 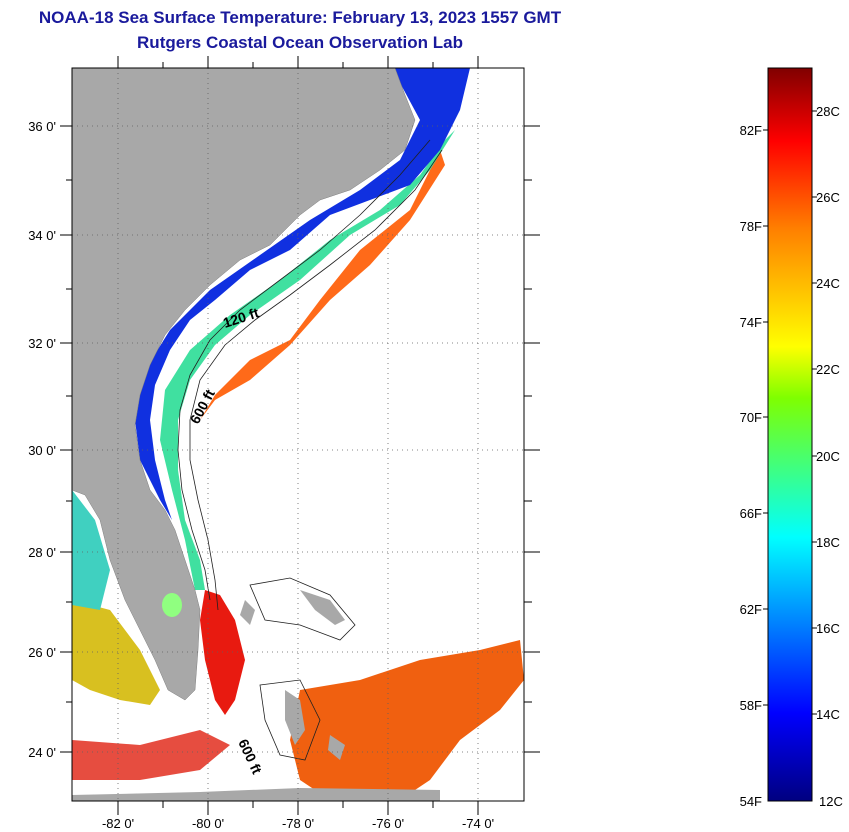 What do you see at coordinates (790, 412) in the screenshot?
I see `colorbar-ticks` at bounding box center [790, 412].